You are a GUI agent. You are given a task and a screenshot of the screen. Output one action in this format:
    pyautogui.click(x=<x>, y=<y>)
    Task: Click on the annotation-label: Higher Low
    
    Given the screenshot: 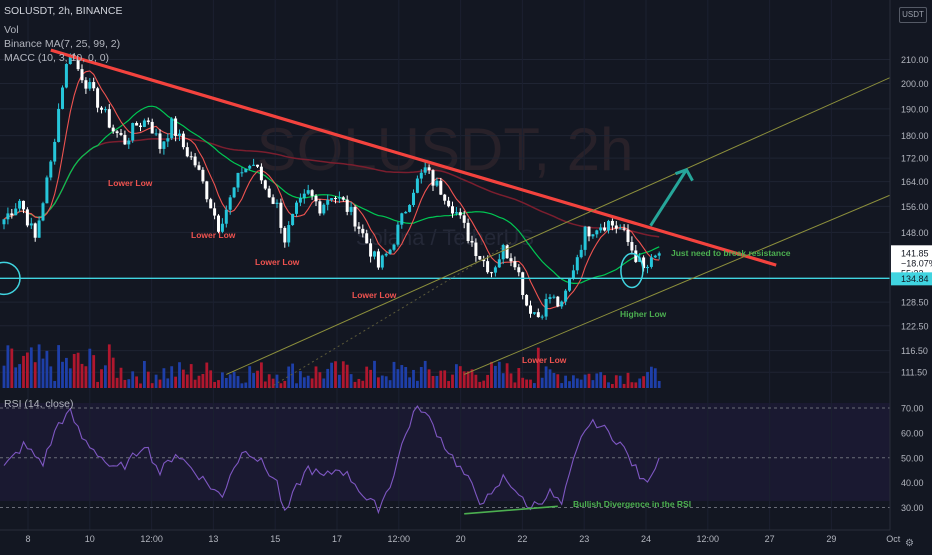 What is the action you would take?
    pyautogui.click(x=643, y=314)
    